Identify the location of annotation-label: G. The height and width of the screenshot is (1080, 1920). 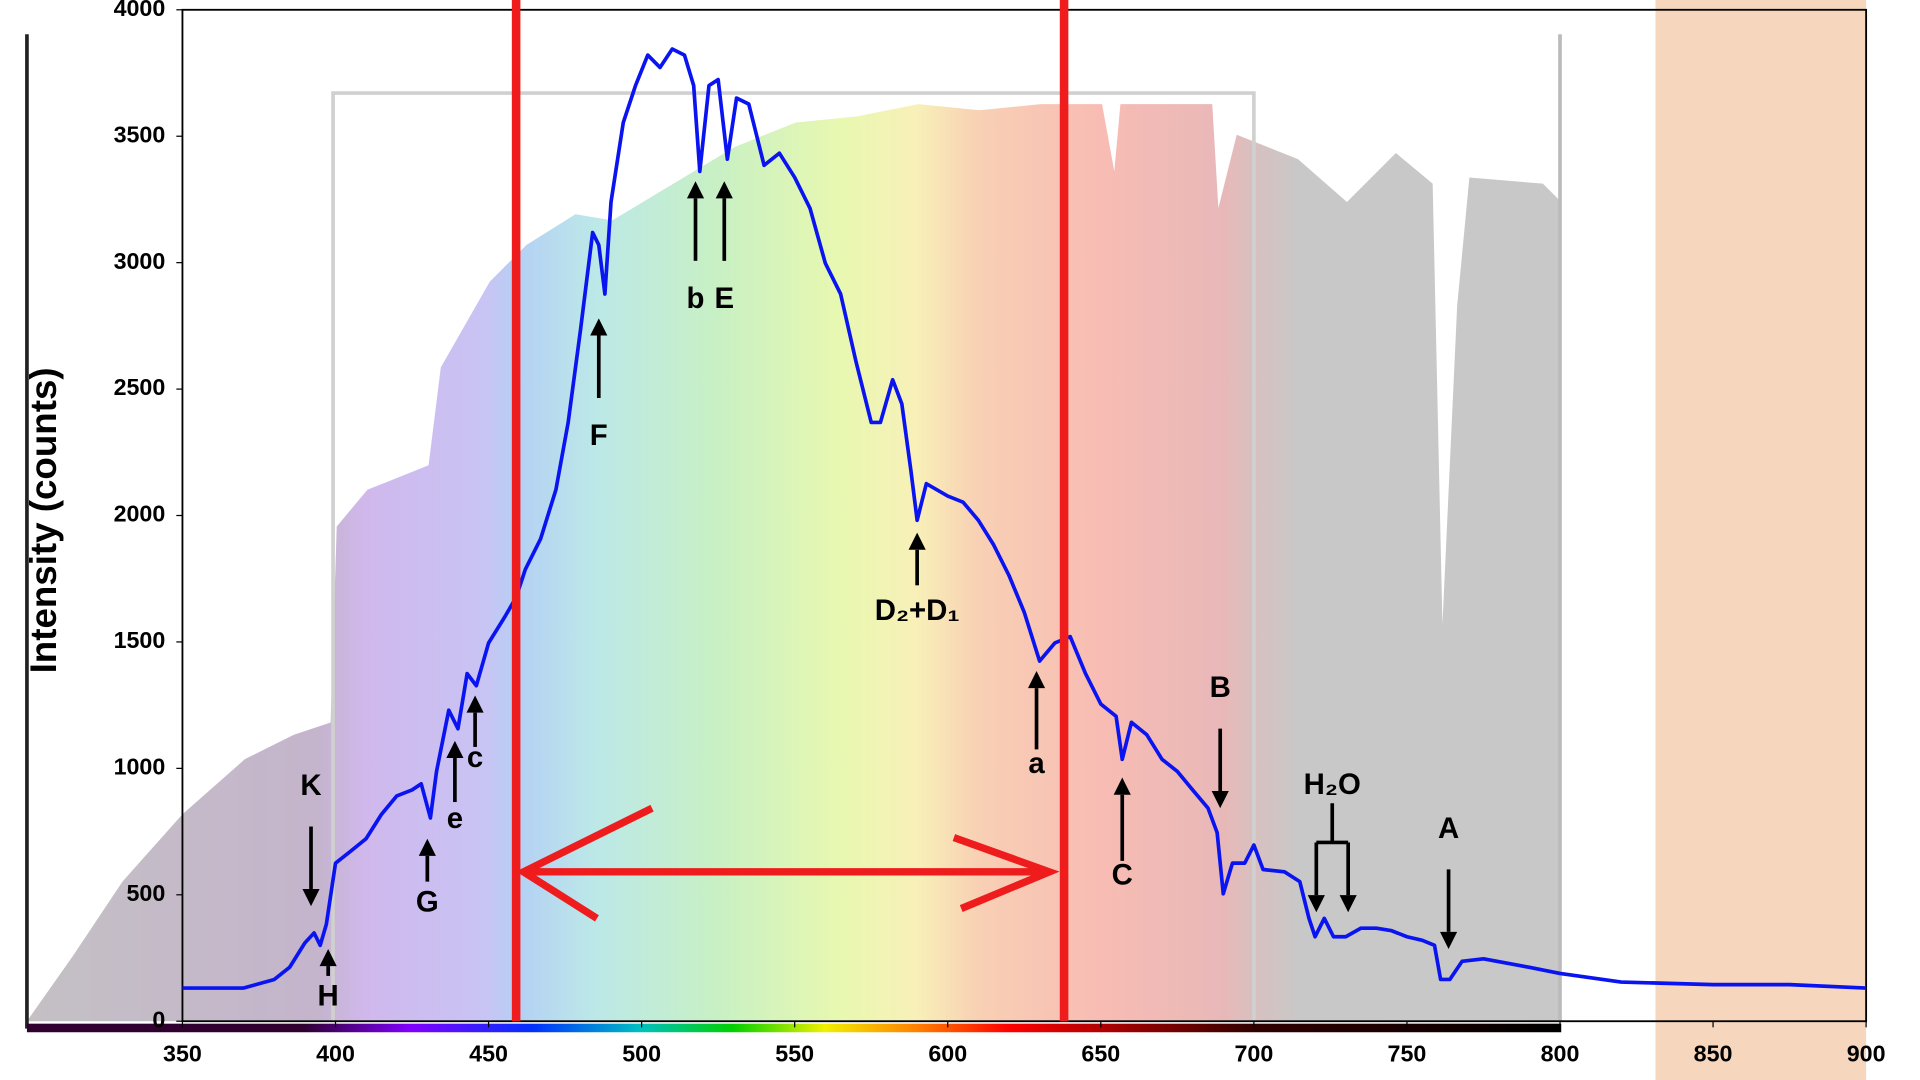
(427, 901).